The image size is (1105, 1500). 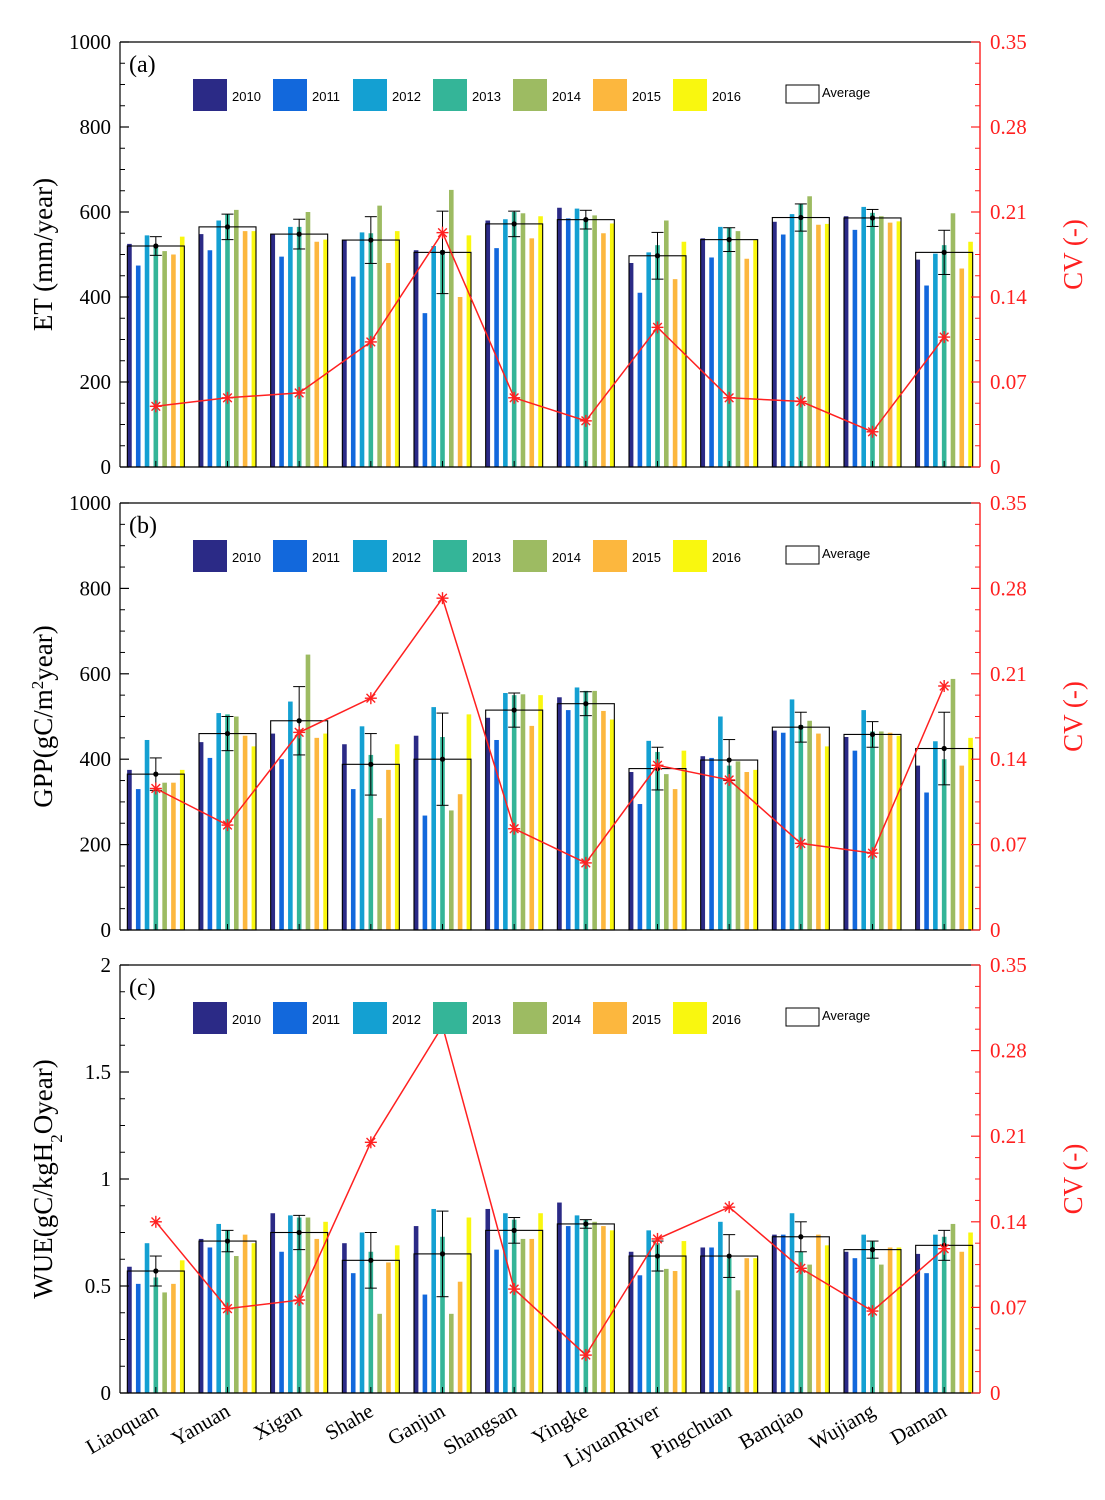 What do you see at coordinates (926, 861) in the screenshot?
I see `bar-2011-daman` at bounding box center [926, 861].